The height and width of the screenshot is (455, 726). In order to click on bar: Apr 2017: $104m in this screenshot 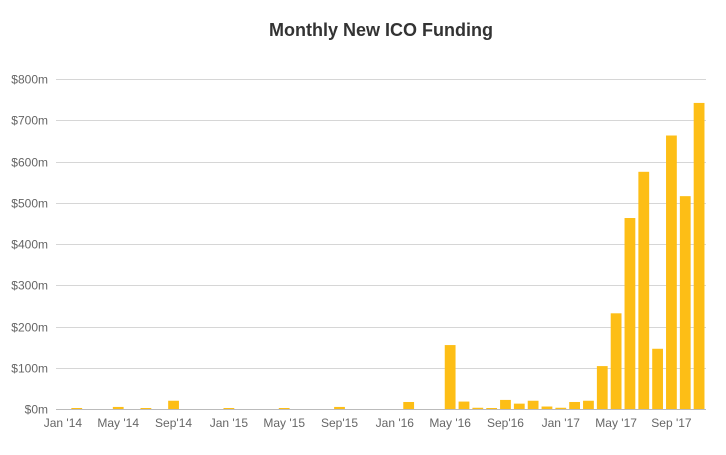, I will do `click(602, 387)`.